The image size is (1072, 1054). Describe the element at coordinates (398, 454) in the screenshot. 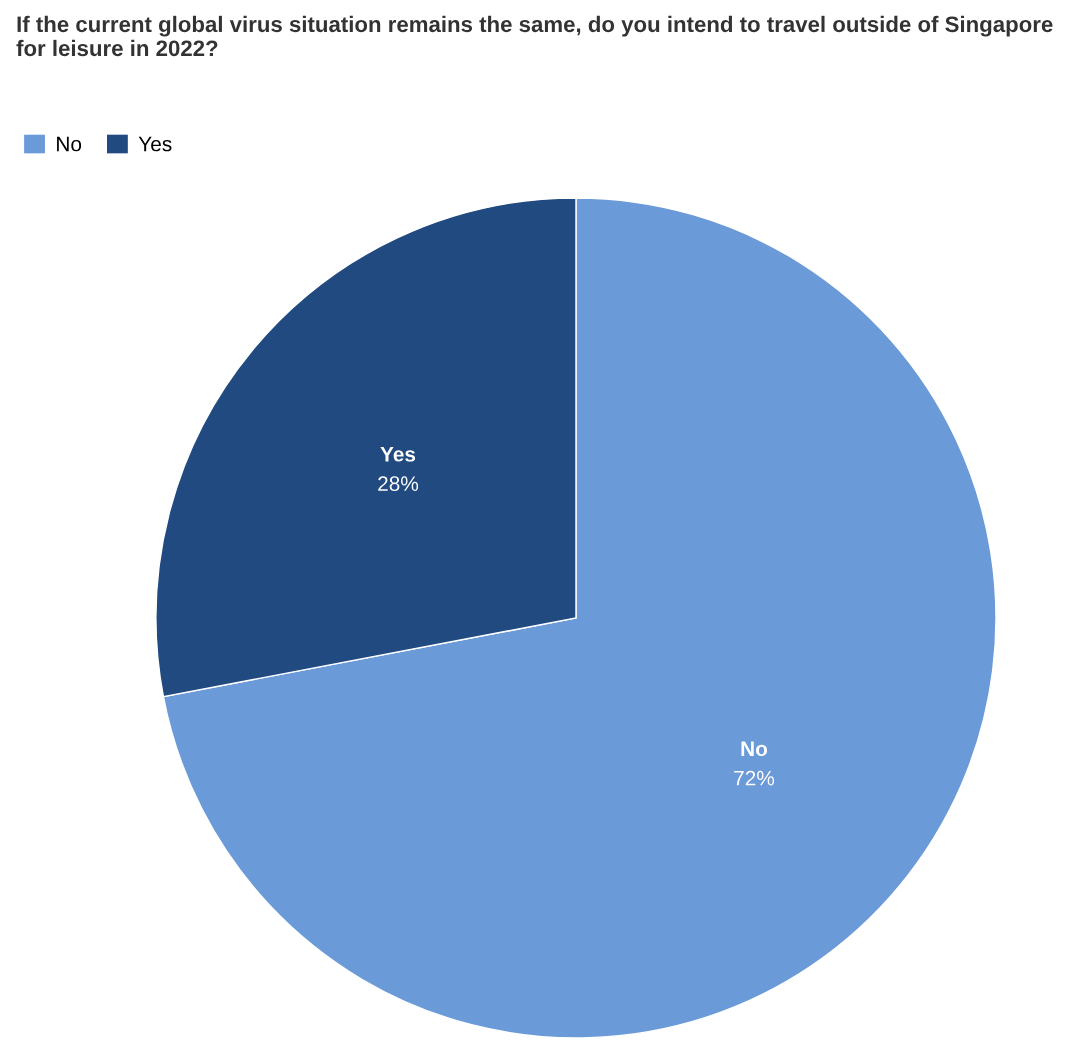

I see `slice-label: Yes` at that location.